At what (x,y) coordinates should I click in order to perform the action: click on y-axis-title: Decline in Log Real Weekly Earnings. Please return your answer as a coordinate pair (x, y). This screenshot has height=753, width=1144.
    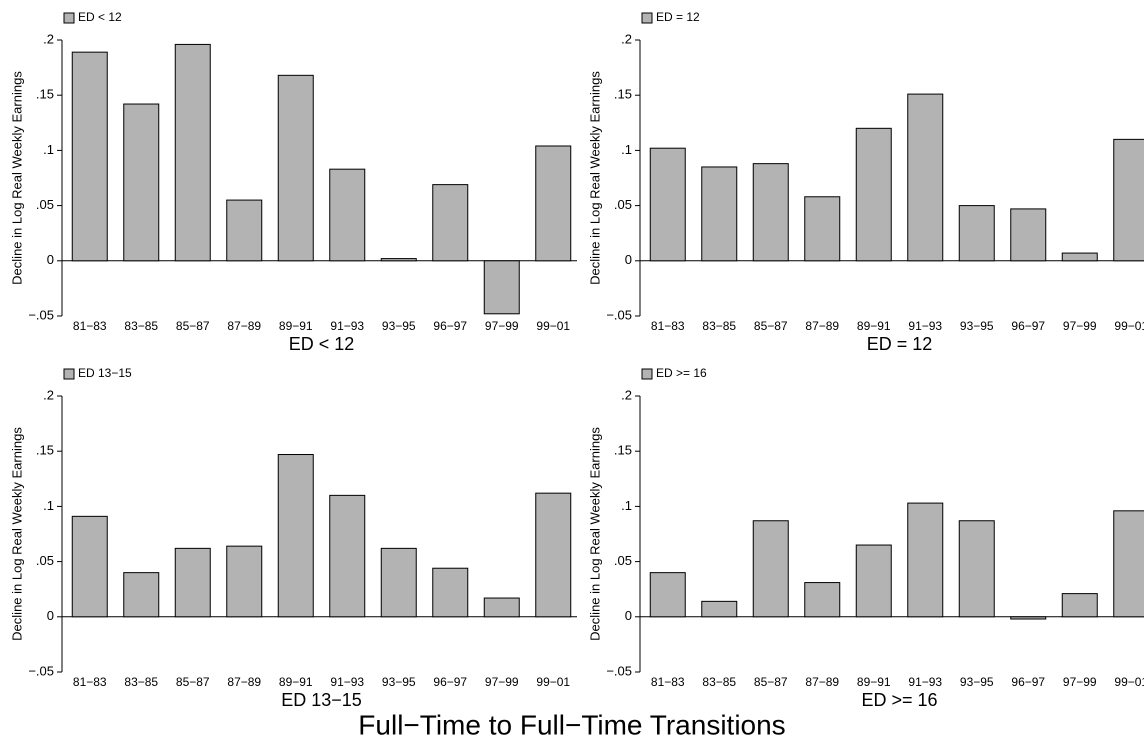
    Looking at the image, I should click on (594, 534).